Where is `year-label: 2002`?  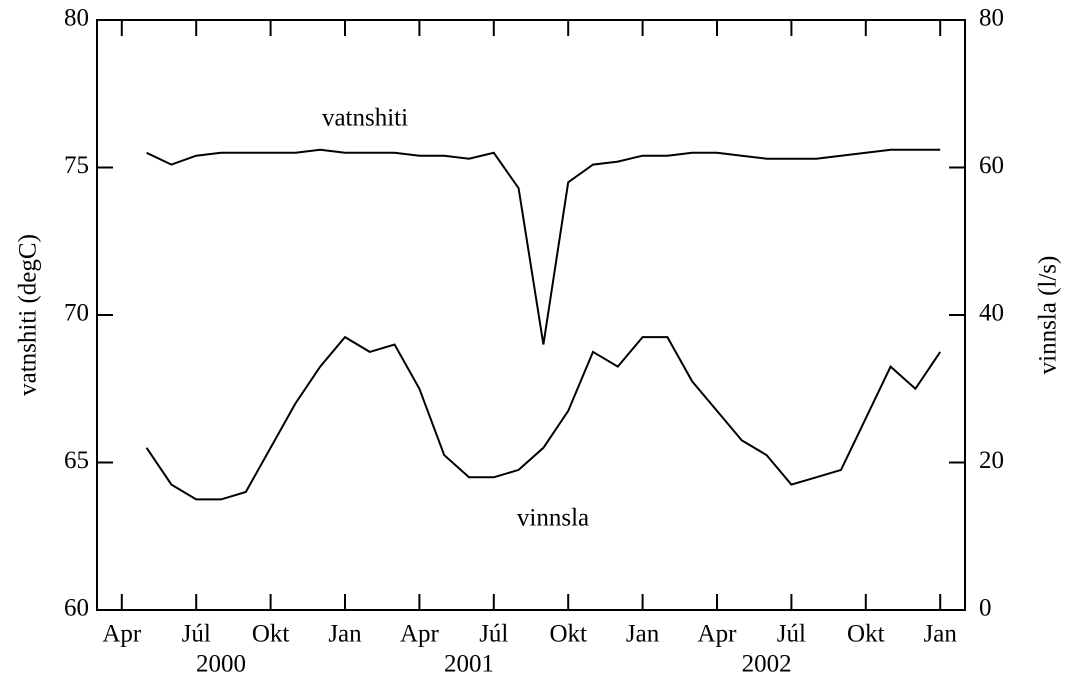 year-label: 2002 is located at coordinates (767, 664).